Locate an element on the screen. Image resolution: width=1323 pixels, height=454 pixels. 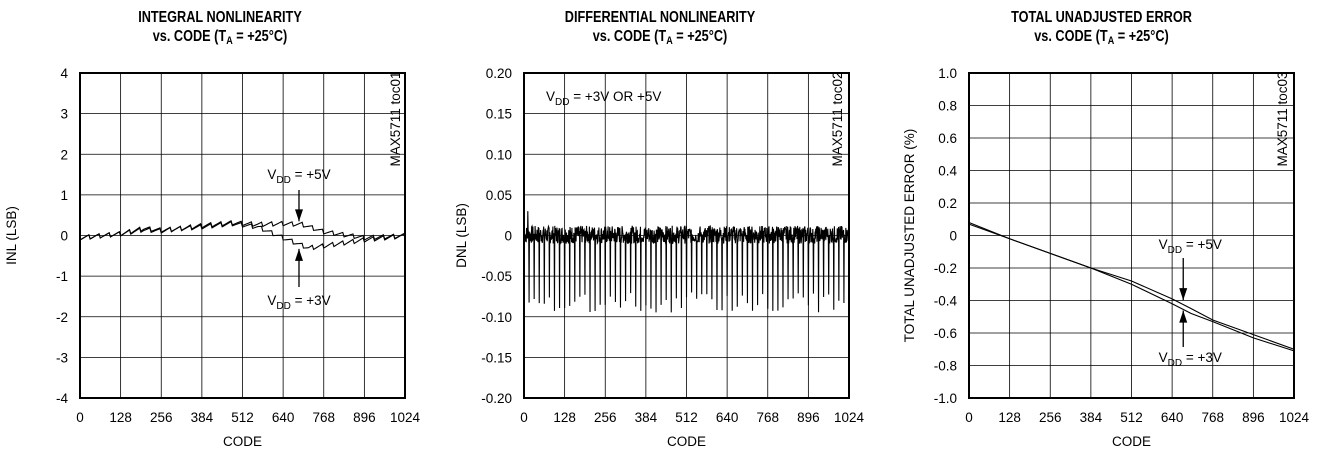
y-tick-label: -0.15 is located at coordinates (496, 357).